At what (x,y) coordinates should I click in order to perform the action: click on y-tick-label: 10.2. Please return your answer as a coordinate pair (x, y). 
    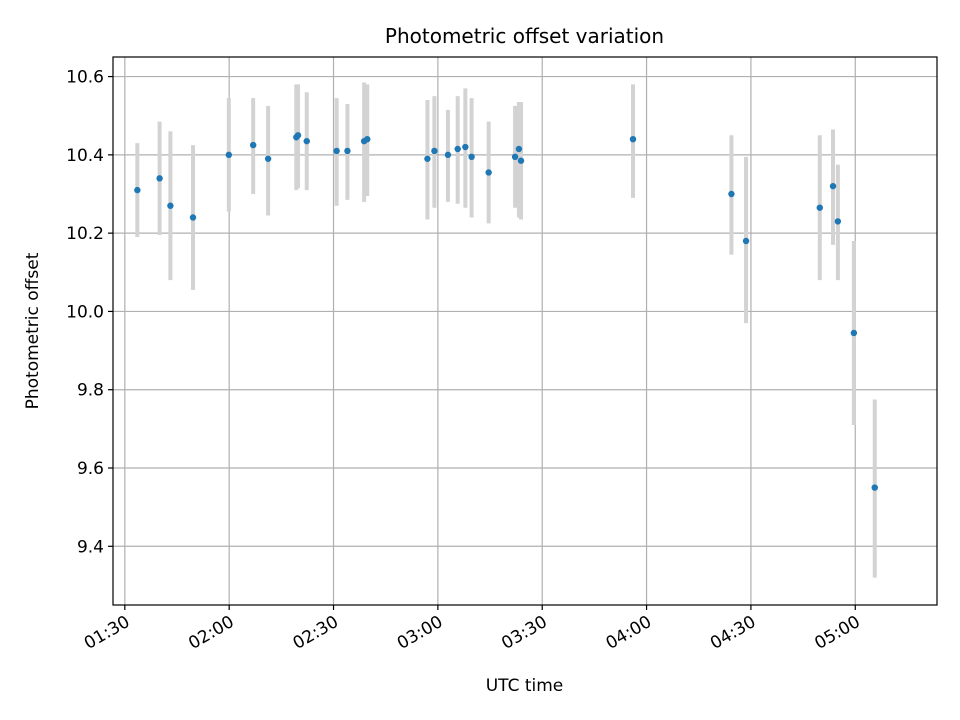
    Looking at the image, I should click on (85, 234).